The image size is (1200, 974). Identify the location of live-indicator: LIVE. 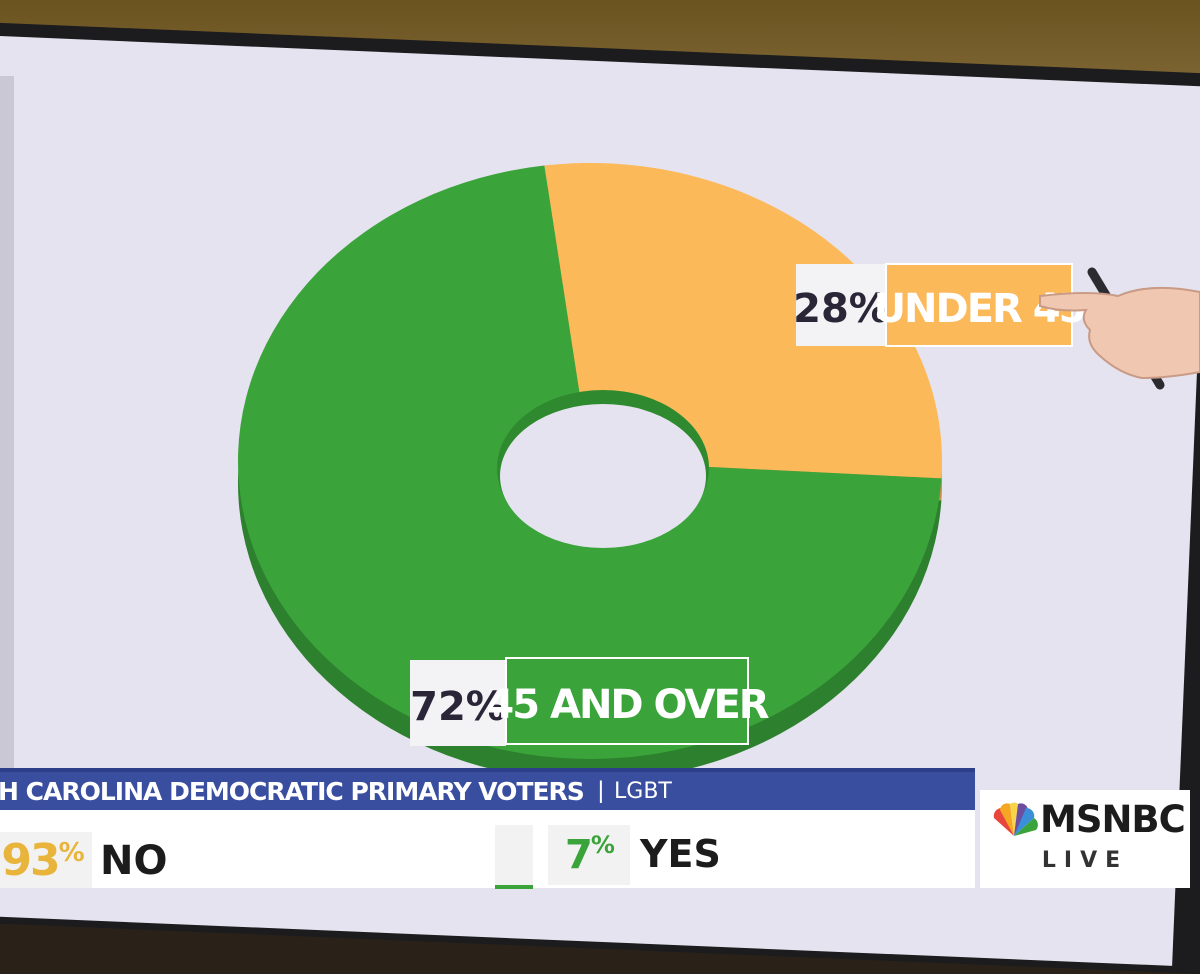
(1085, 860).